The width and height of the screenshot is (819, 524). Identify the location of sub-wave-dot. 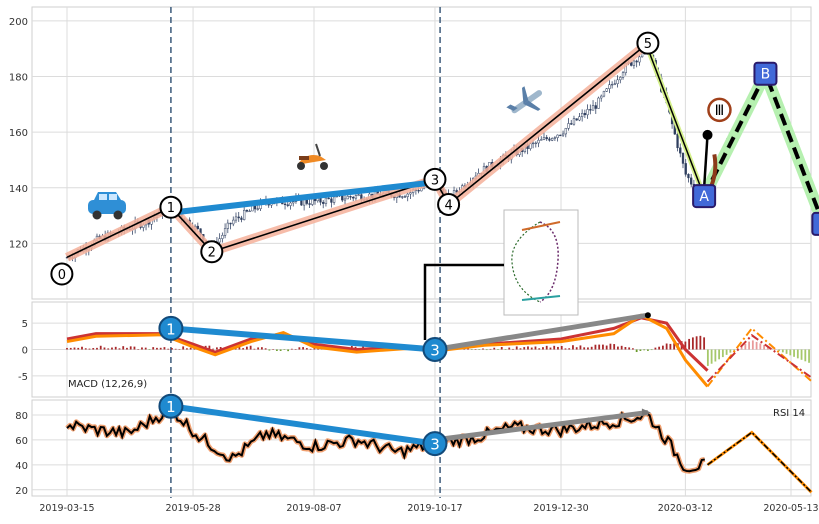
(707, 134).